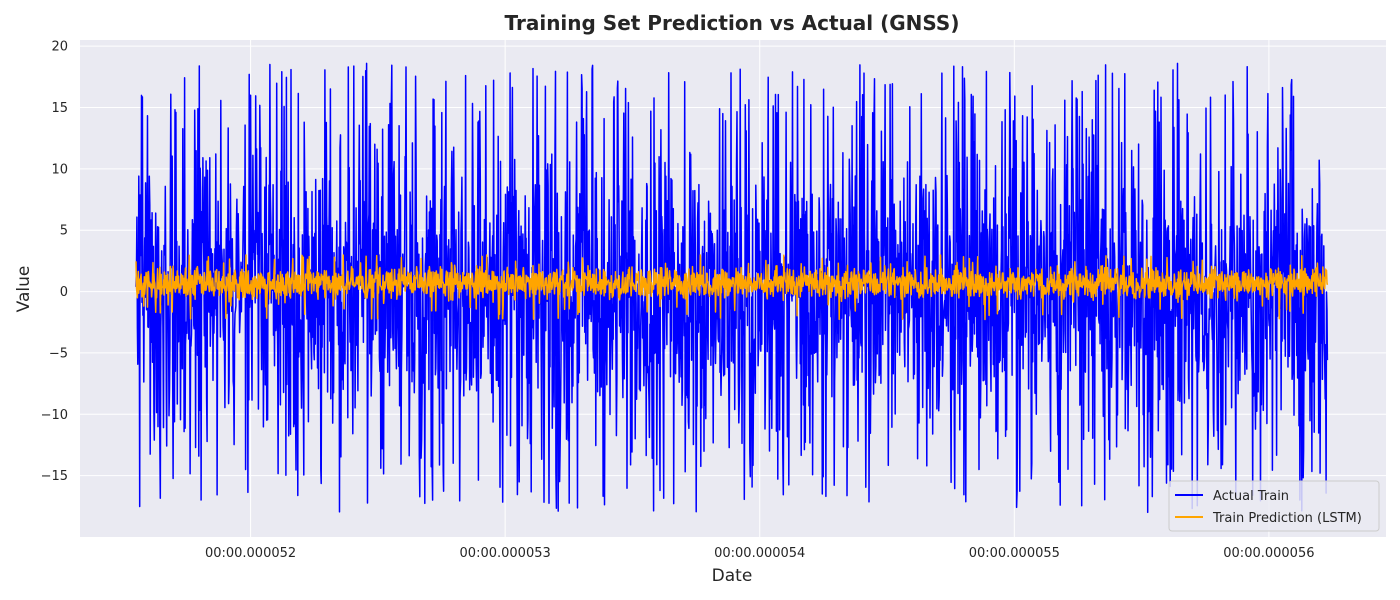  I want to click on x-tick-label: 00:00.000054, so click(759, 553).